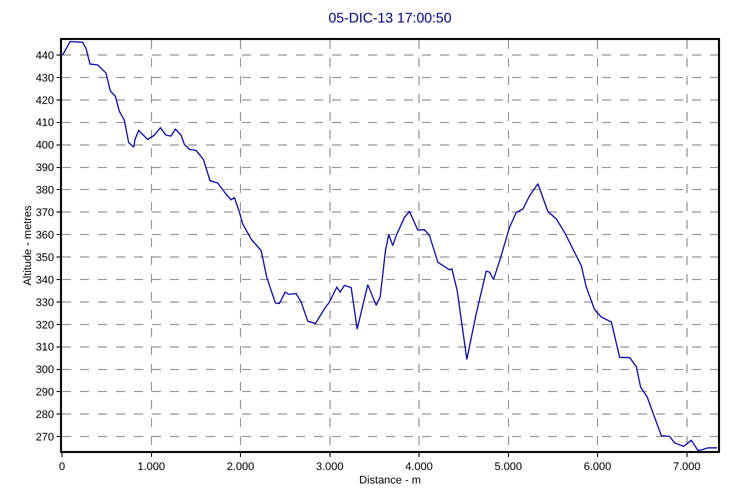 The height and width of the screenshot is (501, 740). Describe the element at coordinates (45, 325) in the screenshot. I see `y-tick-label: 320` at that location.